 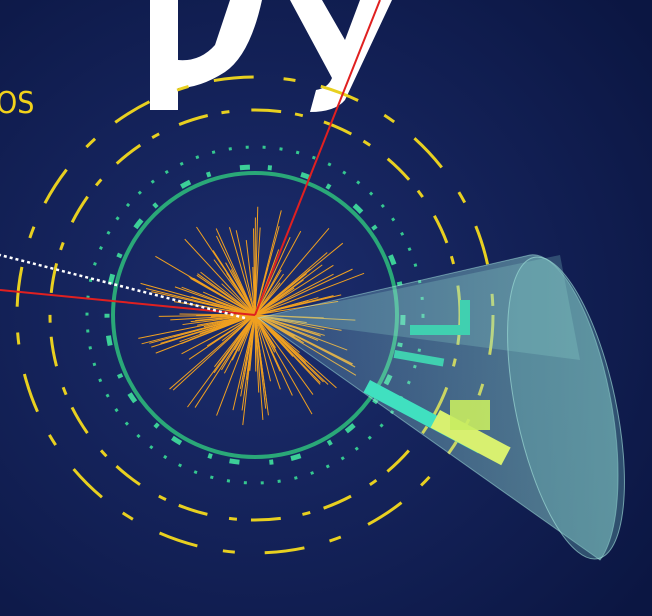 I want to click on jet-cone, so click(x=419, y=307).